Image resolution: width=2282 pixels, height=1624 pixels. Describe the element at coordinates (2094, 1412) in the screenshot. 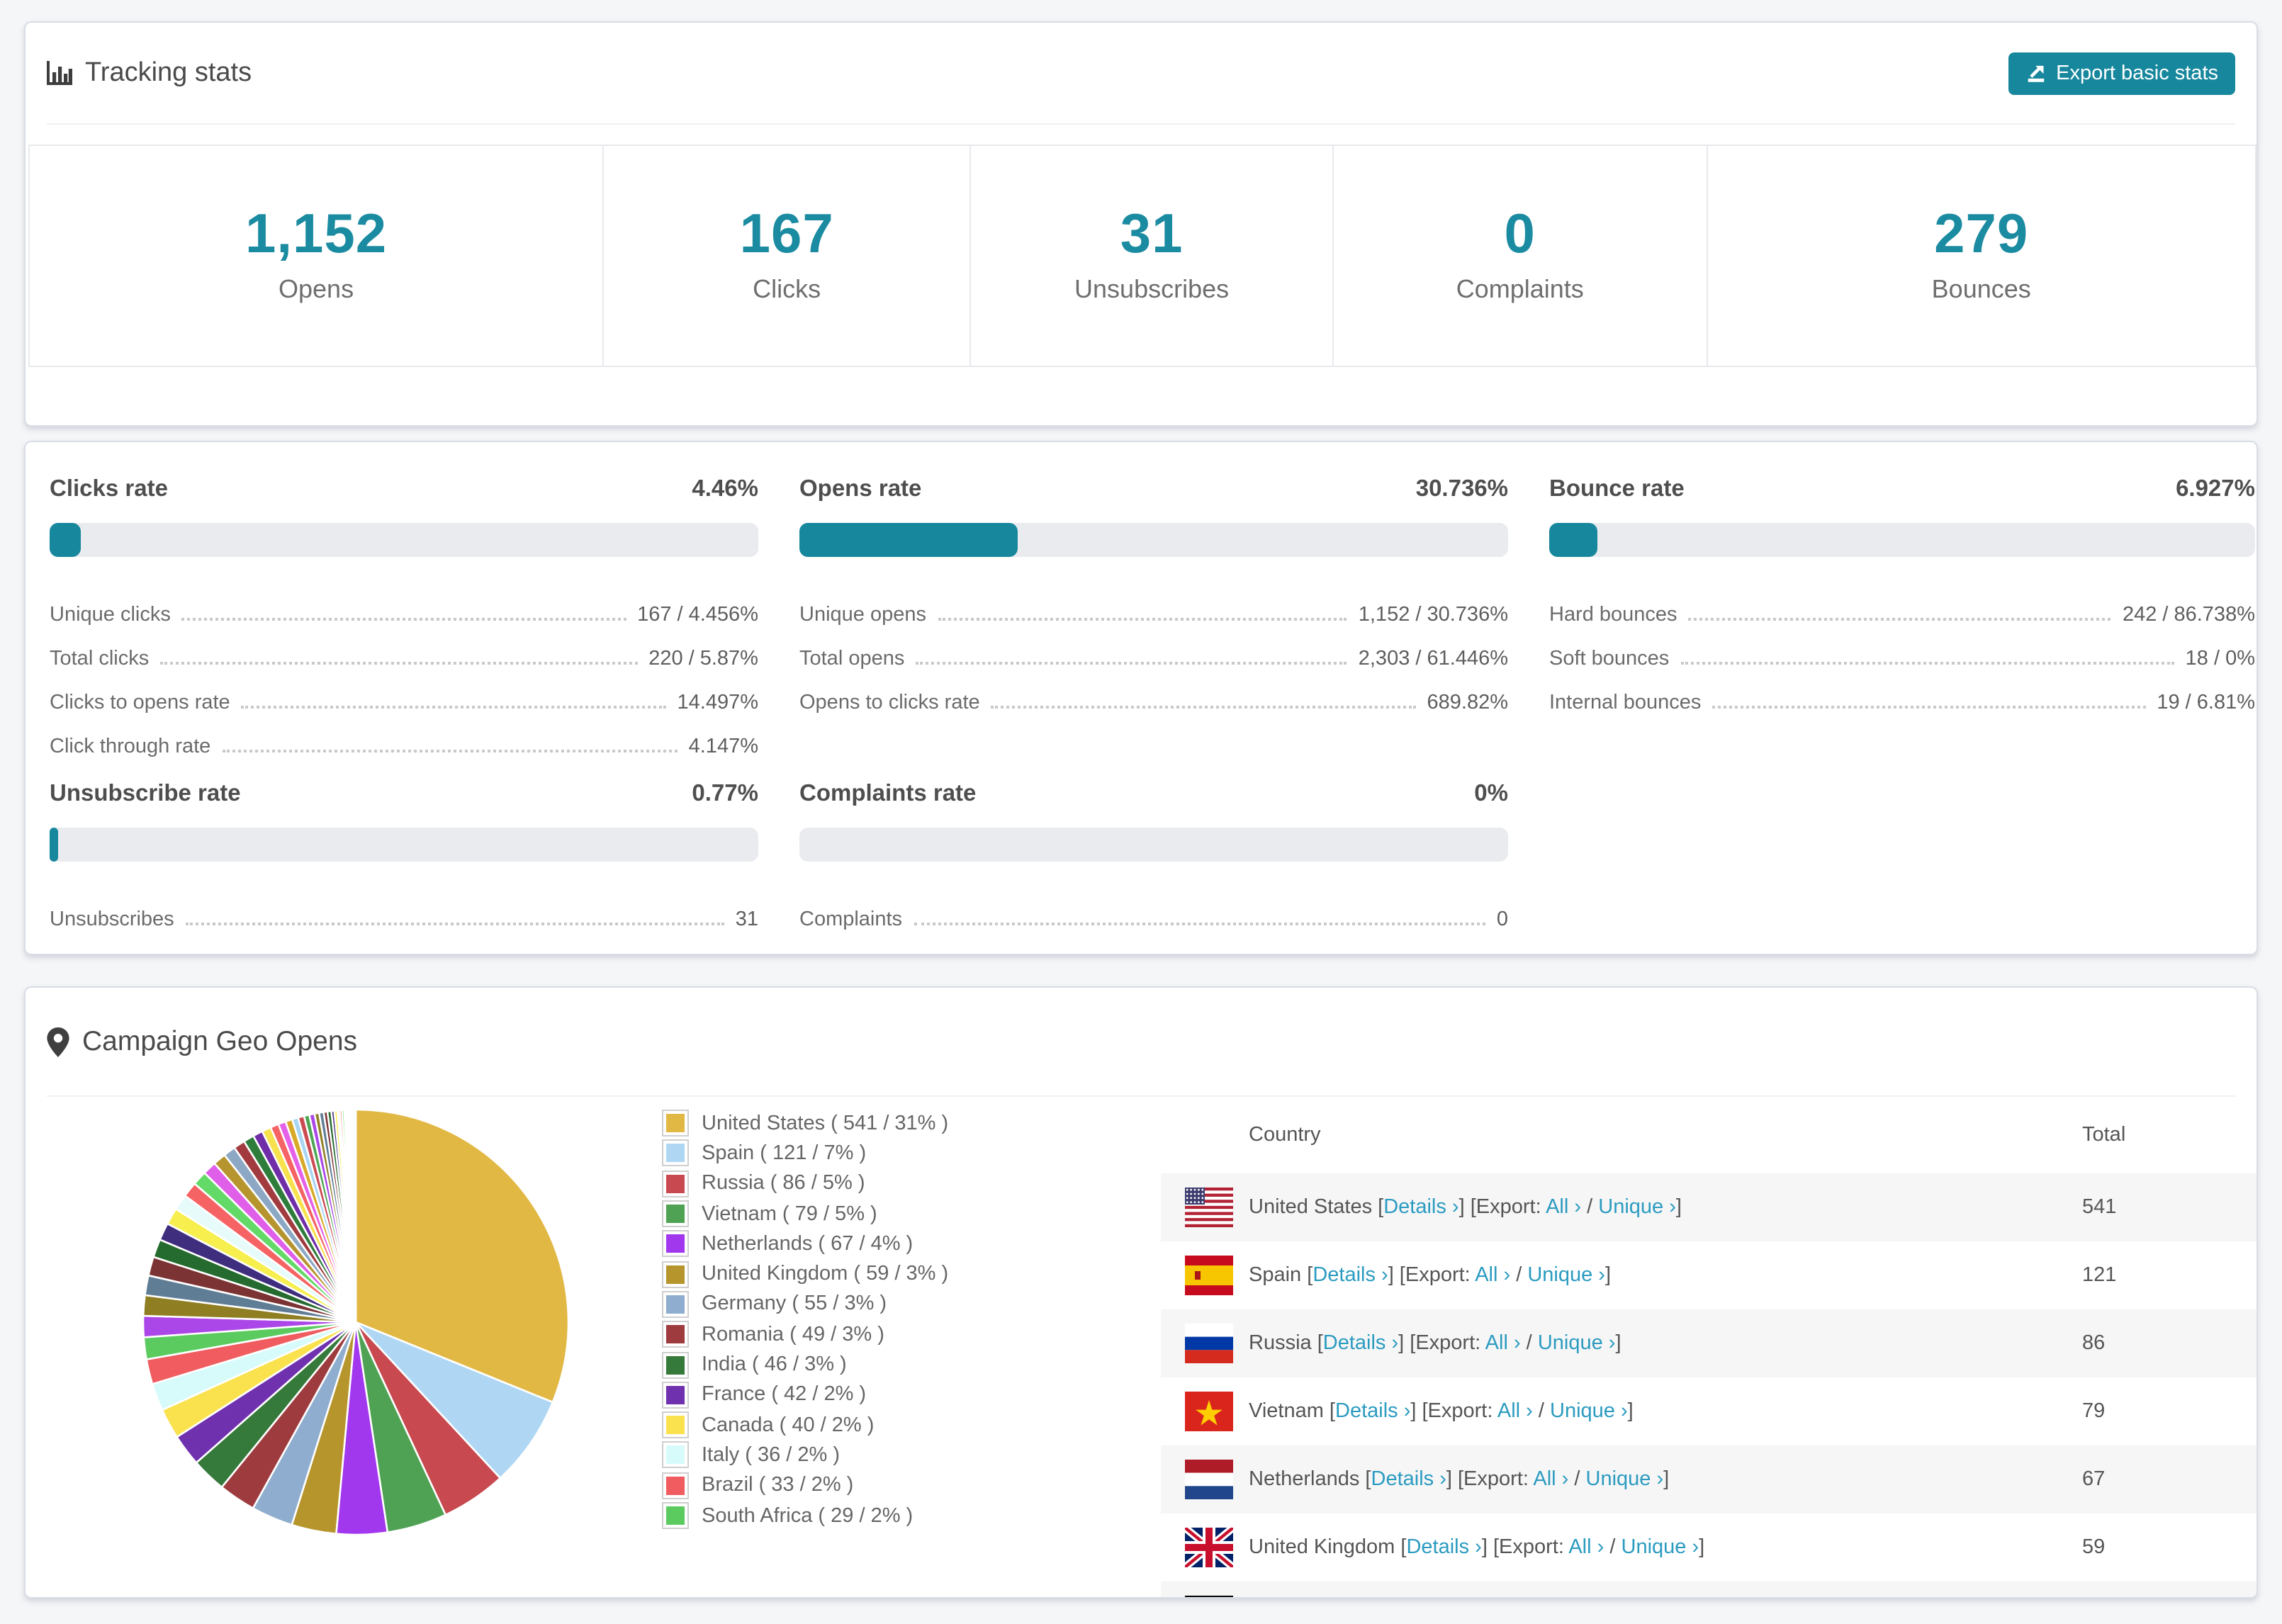

I see `total-cell: 79` at that location.